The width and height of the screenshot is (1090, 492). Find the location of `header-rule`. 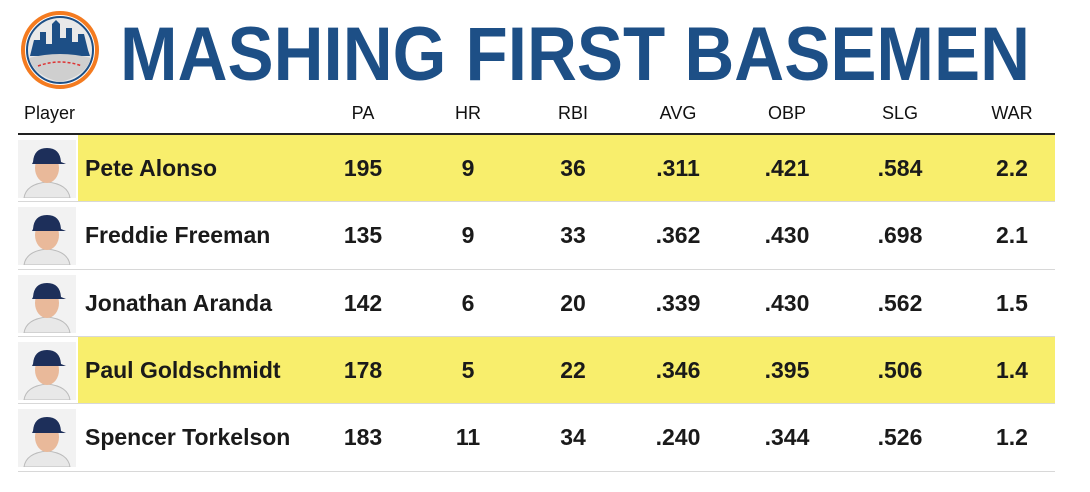

header-rule is located at coordinates (536, 134).